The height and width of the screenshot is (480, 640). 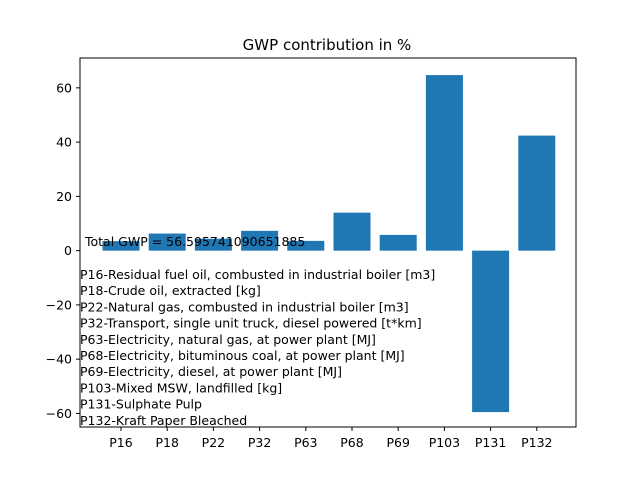 I want to click on x-tick-label: P16, so click(x=120, y=442).